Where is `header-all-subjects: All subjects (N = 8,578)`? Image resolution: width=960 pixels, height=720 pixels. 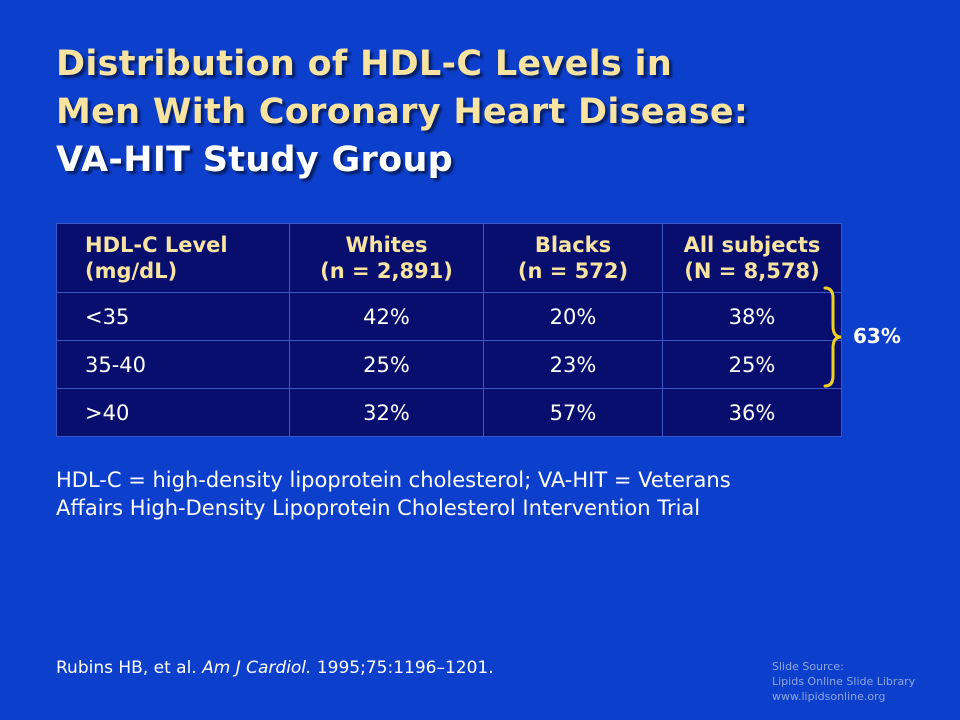
header-all-subjects: All subjects (N = 8,578) is located at coordinates (752, 258).